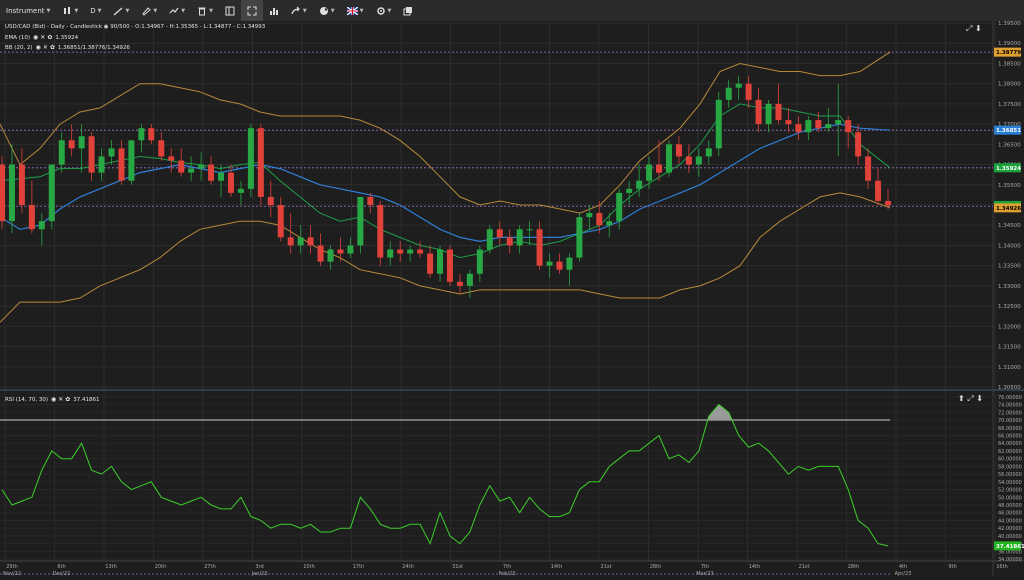 This screenshot has width=1024, height=580. Describe the element at coordinates (1010, 475) in the screenshot. I see `rsi-tick-label: 56.00000` at that location.